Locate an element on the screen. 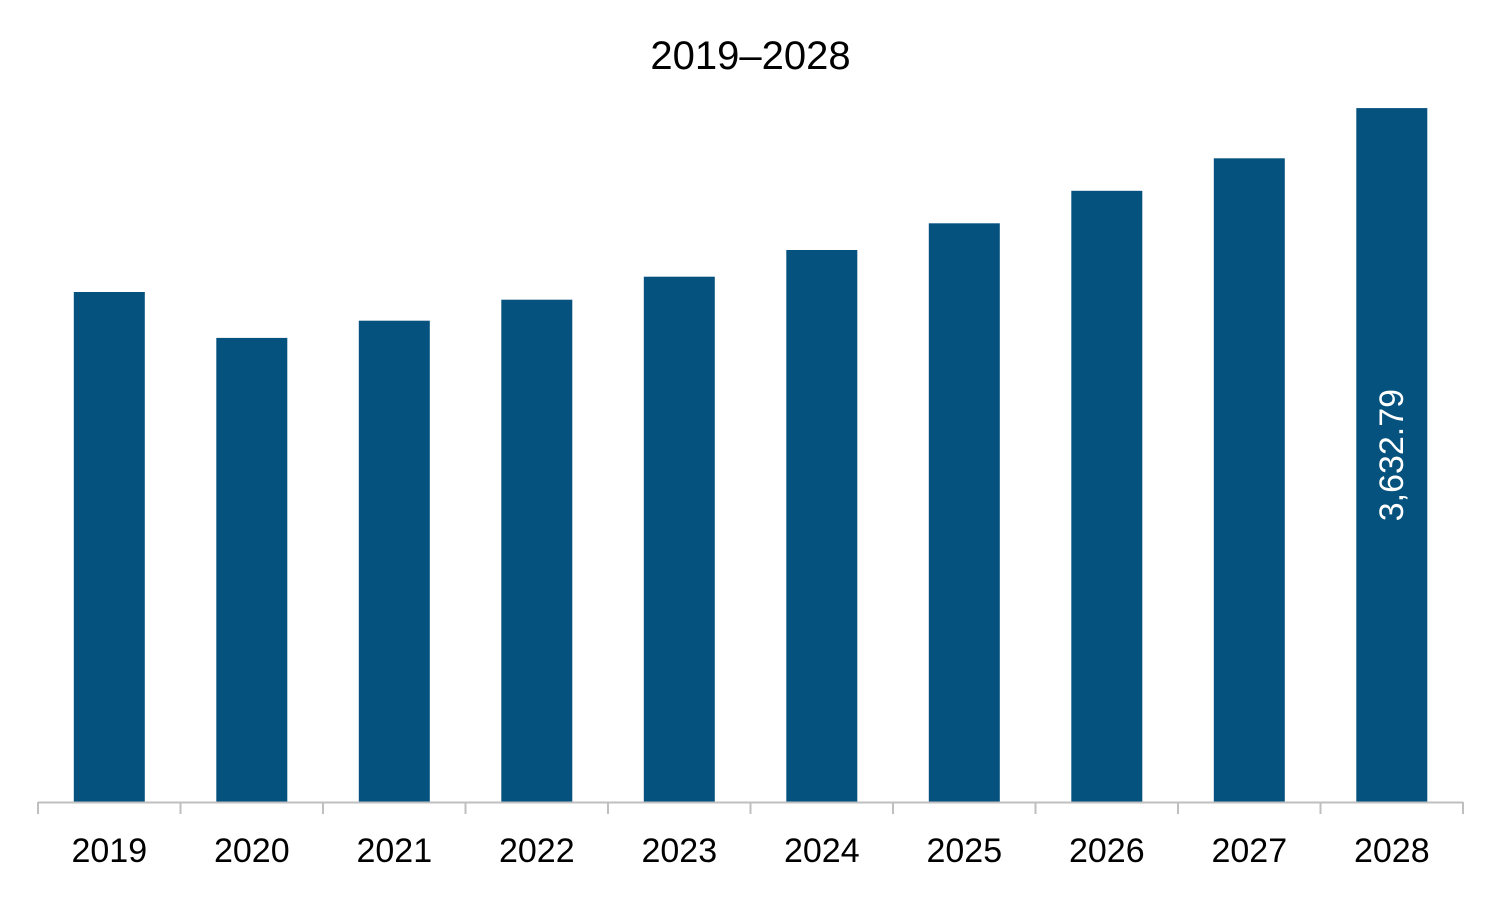  bar-2019 is located at coordinates (109, 547).